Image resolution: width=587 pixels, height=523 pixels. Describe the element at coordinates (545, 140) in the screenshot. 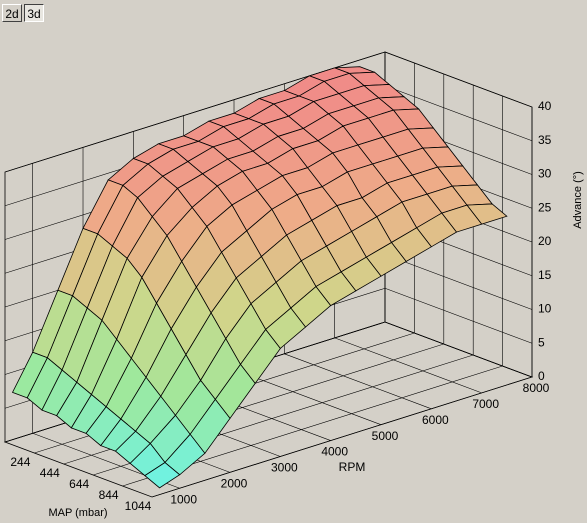

I see `z-tick-label: 35` at that location.